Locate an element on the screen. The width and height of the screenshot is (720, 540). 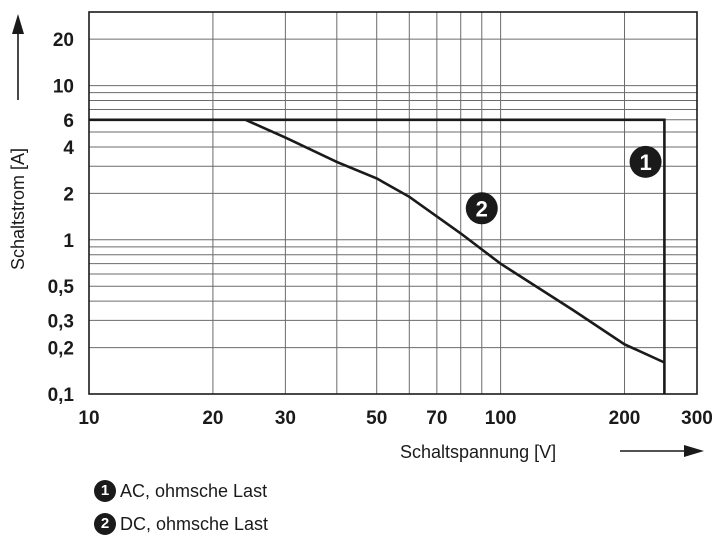
annotations: 12 is located at coordinates (563, 185).